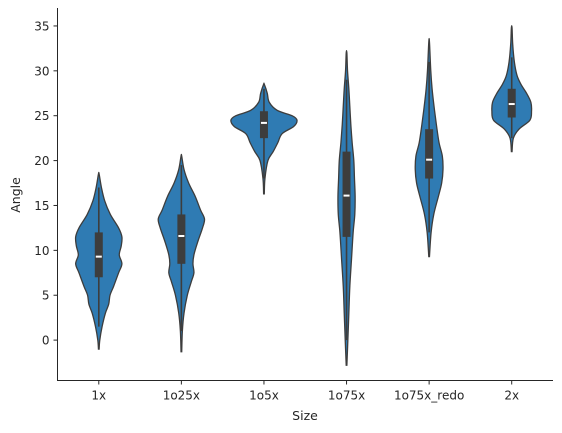 The height and width of the screenshot is (433, 562). I want to click on y-tick-label: 30, so click(41, 71).